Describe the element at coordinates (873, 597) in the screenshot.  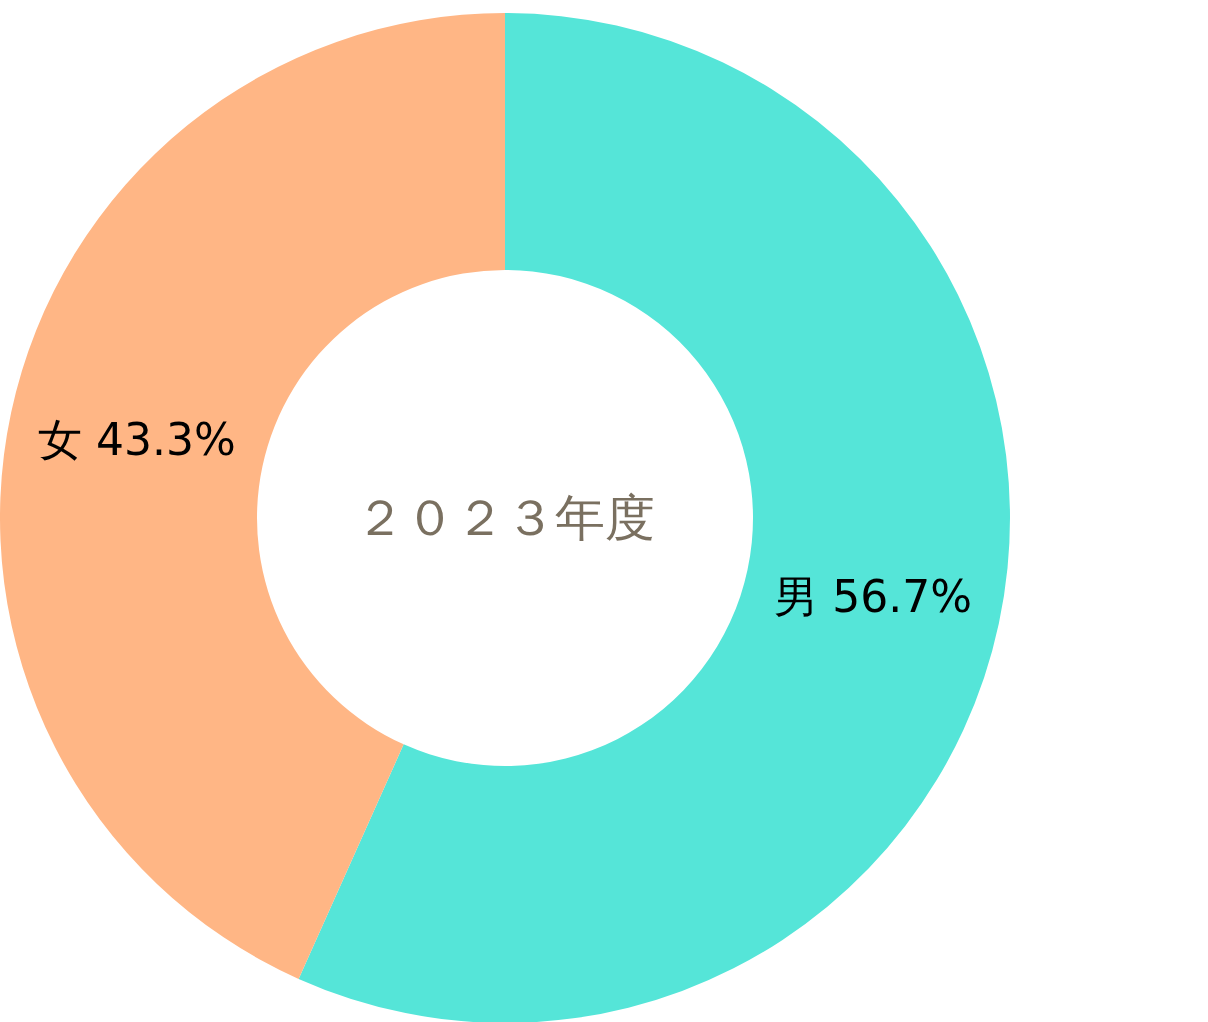
I see `slice-label: 男 56.7%` at that location.